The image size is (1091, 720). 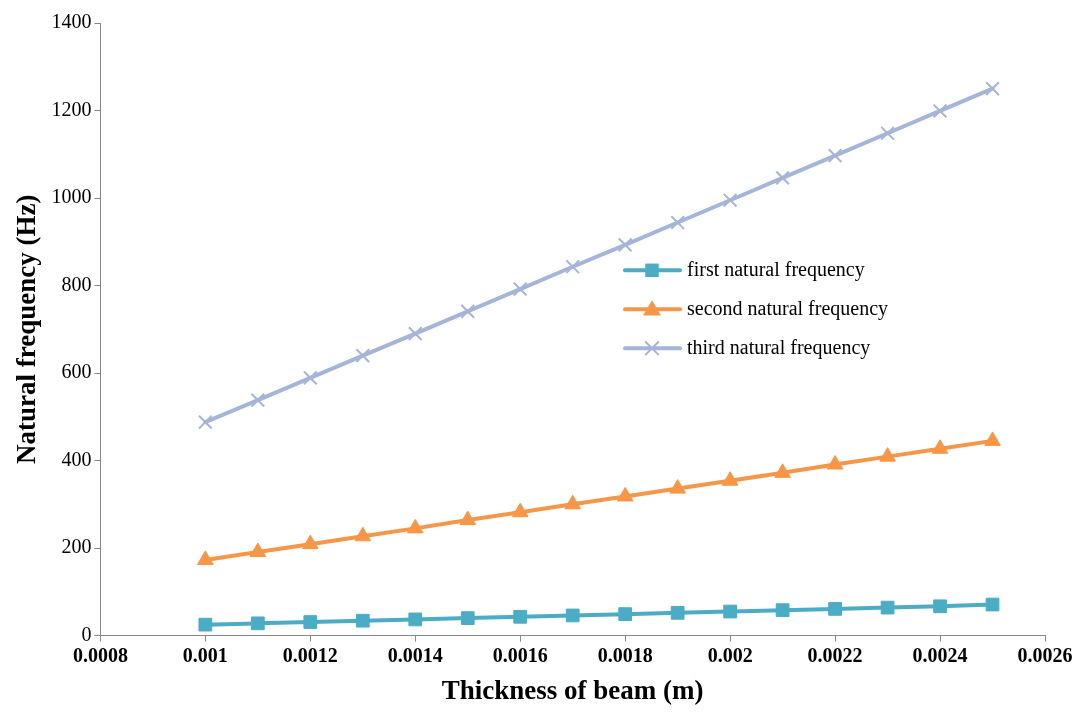 What do you see at coordinates (730, 654) in the screenshot?
I see `x-tick-label: 0.002` at bounding box center [730, 654].